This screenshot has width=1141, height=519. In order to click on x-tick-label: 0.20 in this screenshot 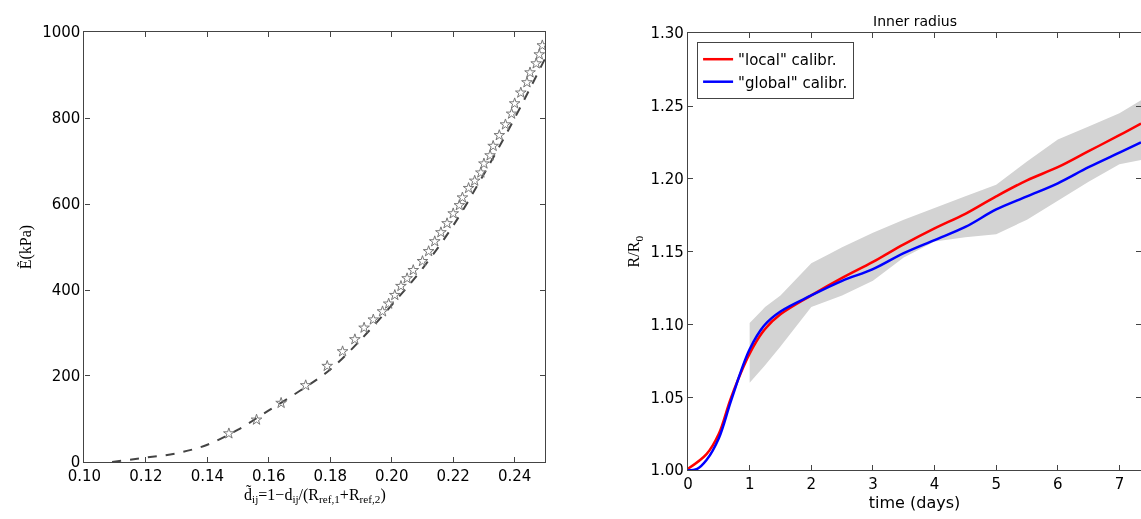, I will do `click(392, 476)`.